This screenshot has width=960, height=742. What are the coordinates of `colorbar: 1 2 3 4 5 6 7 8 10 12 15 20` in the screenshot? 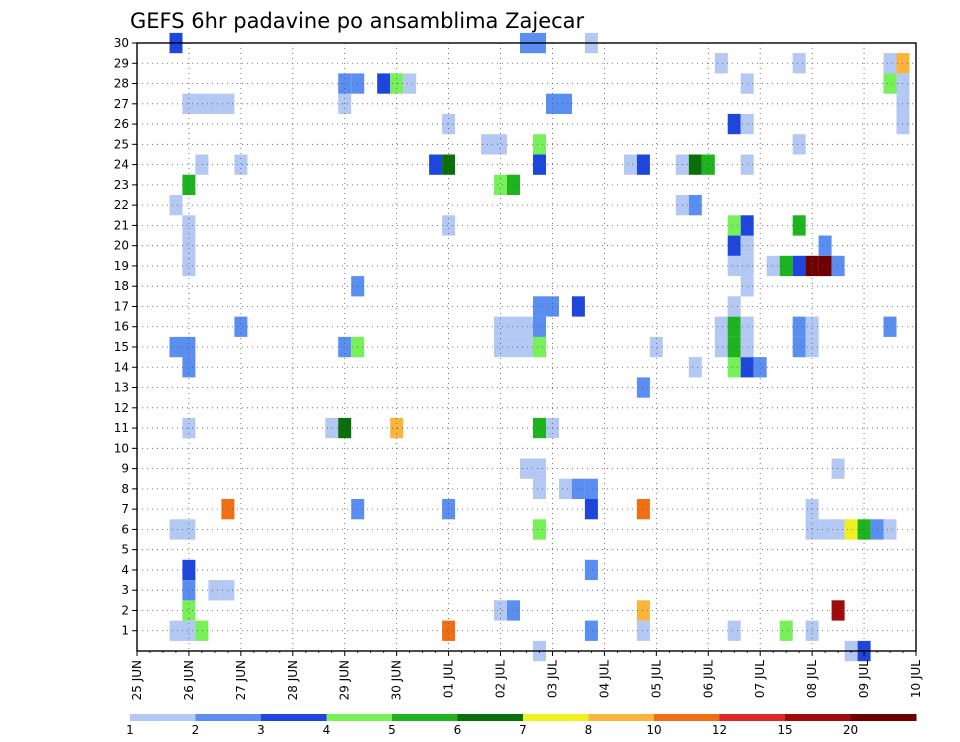 It's located at (521, 725).